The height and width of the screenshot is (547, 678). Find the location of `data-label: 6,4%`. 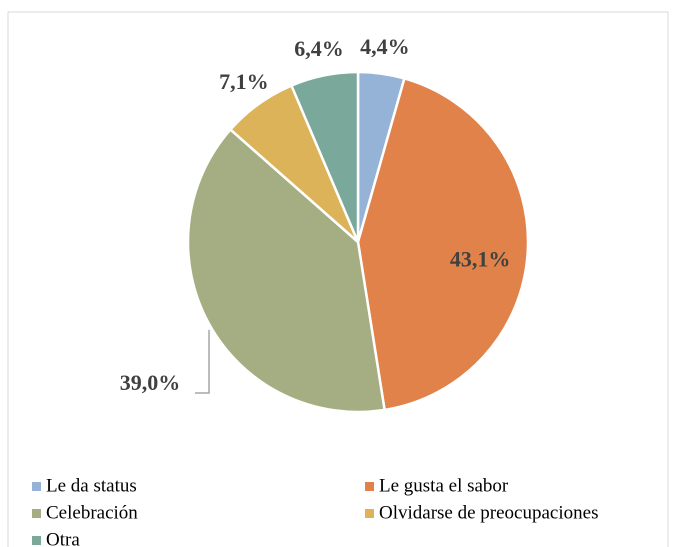

data-label: 6,4% is located at coordinates (319, 48).